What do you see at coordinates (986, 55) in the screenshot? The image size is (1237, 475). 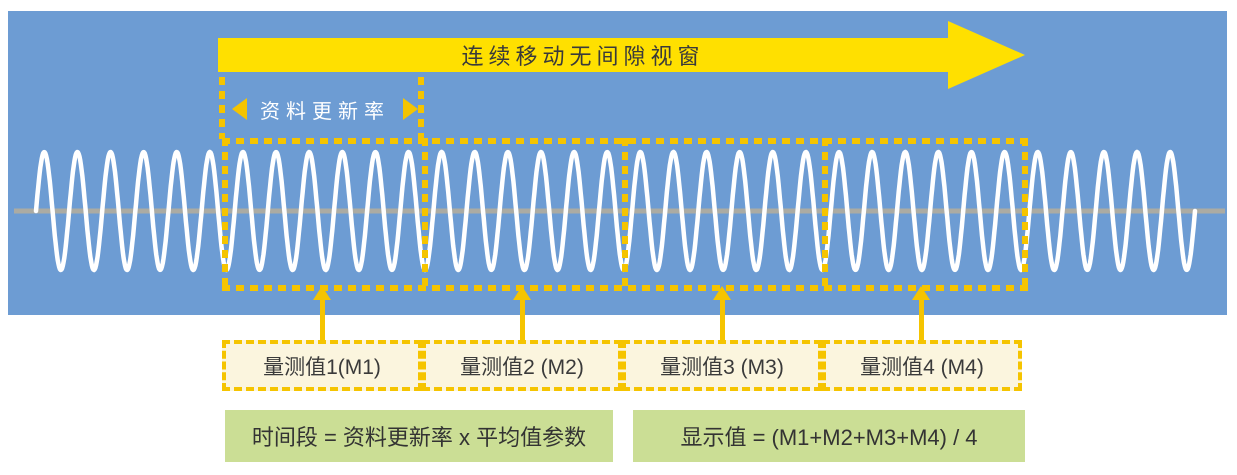 I see `moving-window-arrow-head-icon` at bounding box center [986, 55].